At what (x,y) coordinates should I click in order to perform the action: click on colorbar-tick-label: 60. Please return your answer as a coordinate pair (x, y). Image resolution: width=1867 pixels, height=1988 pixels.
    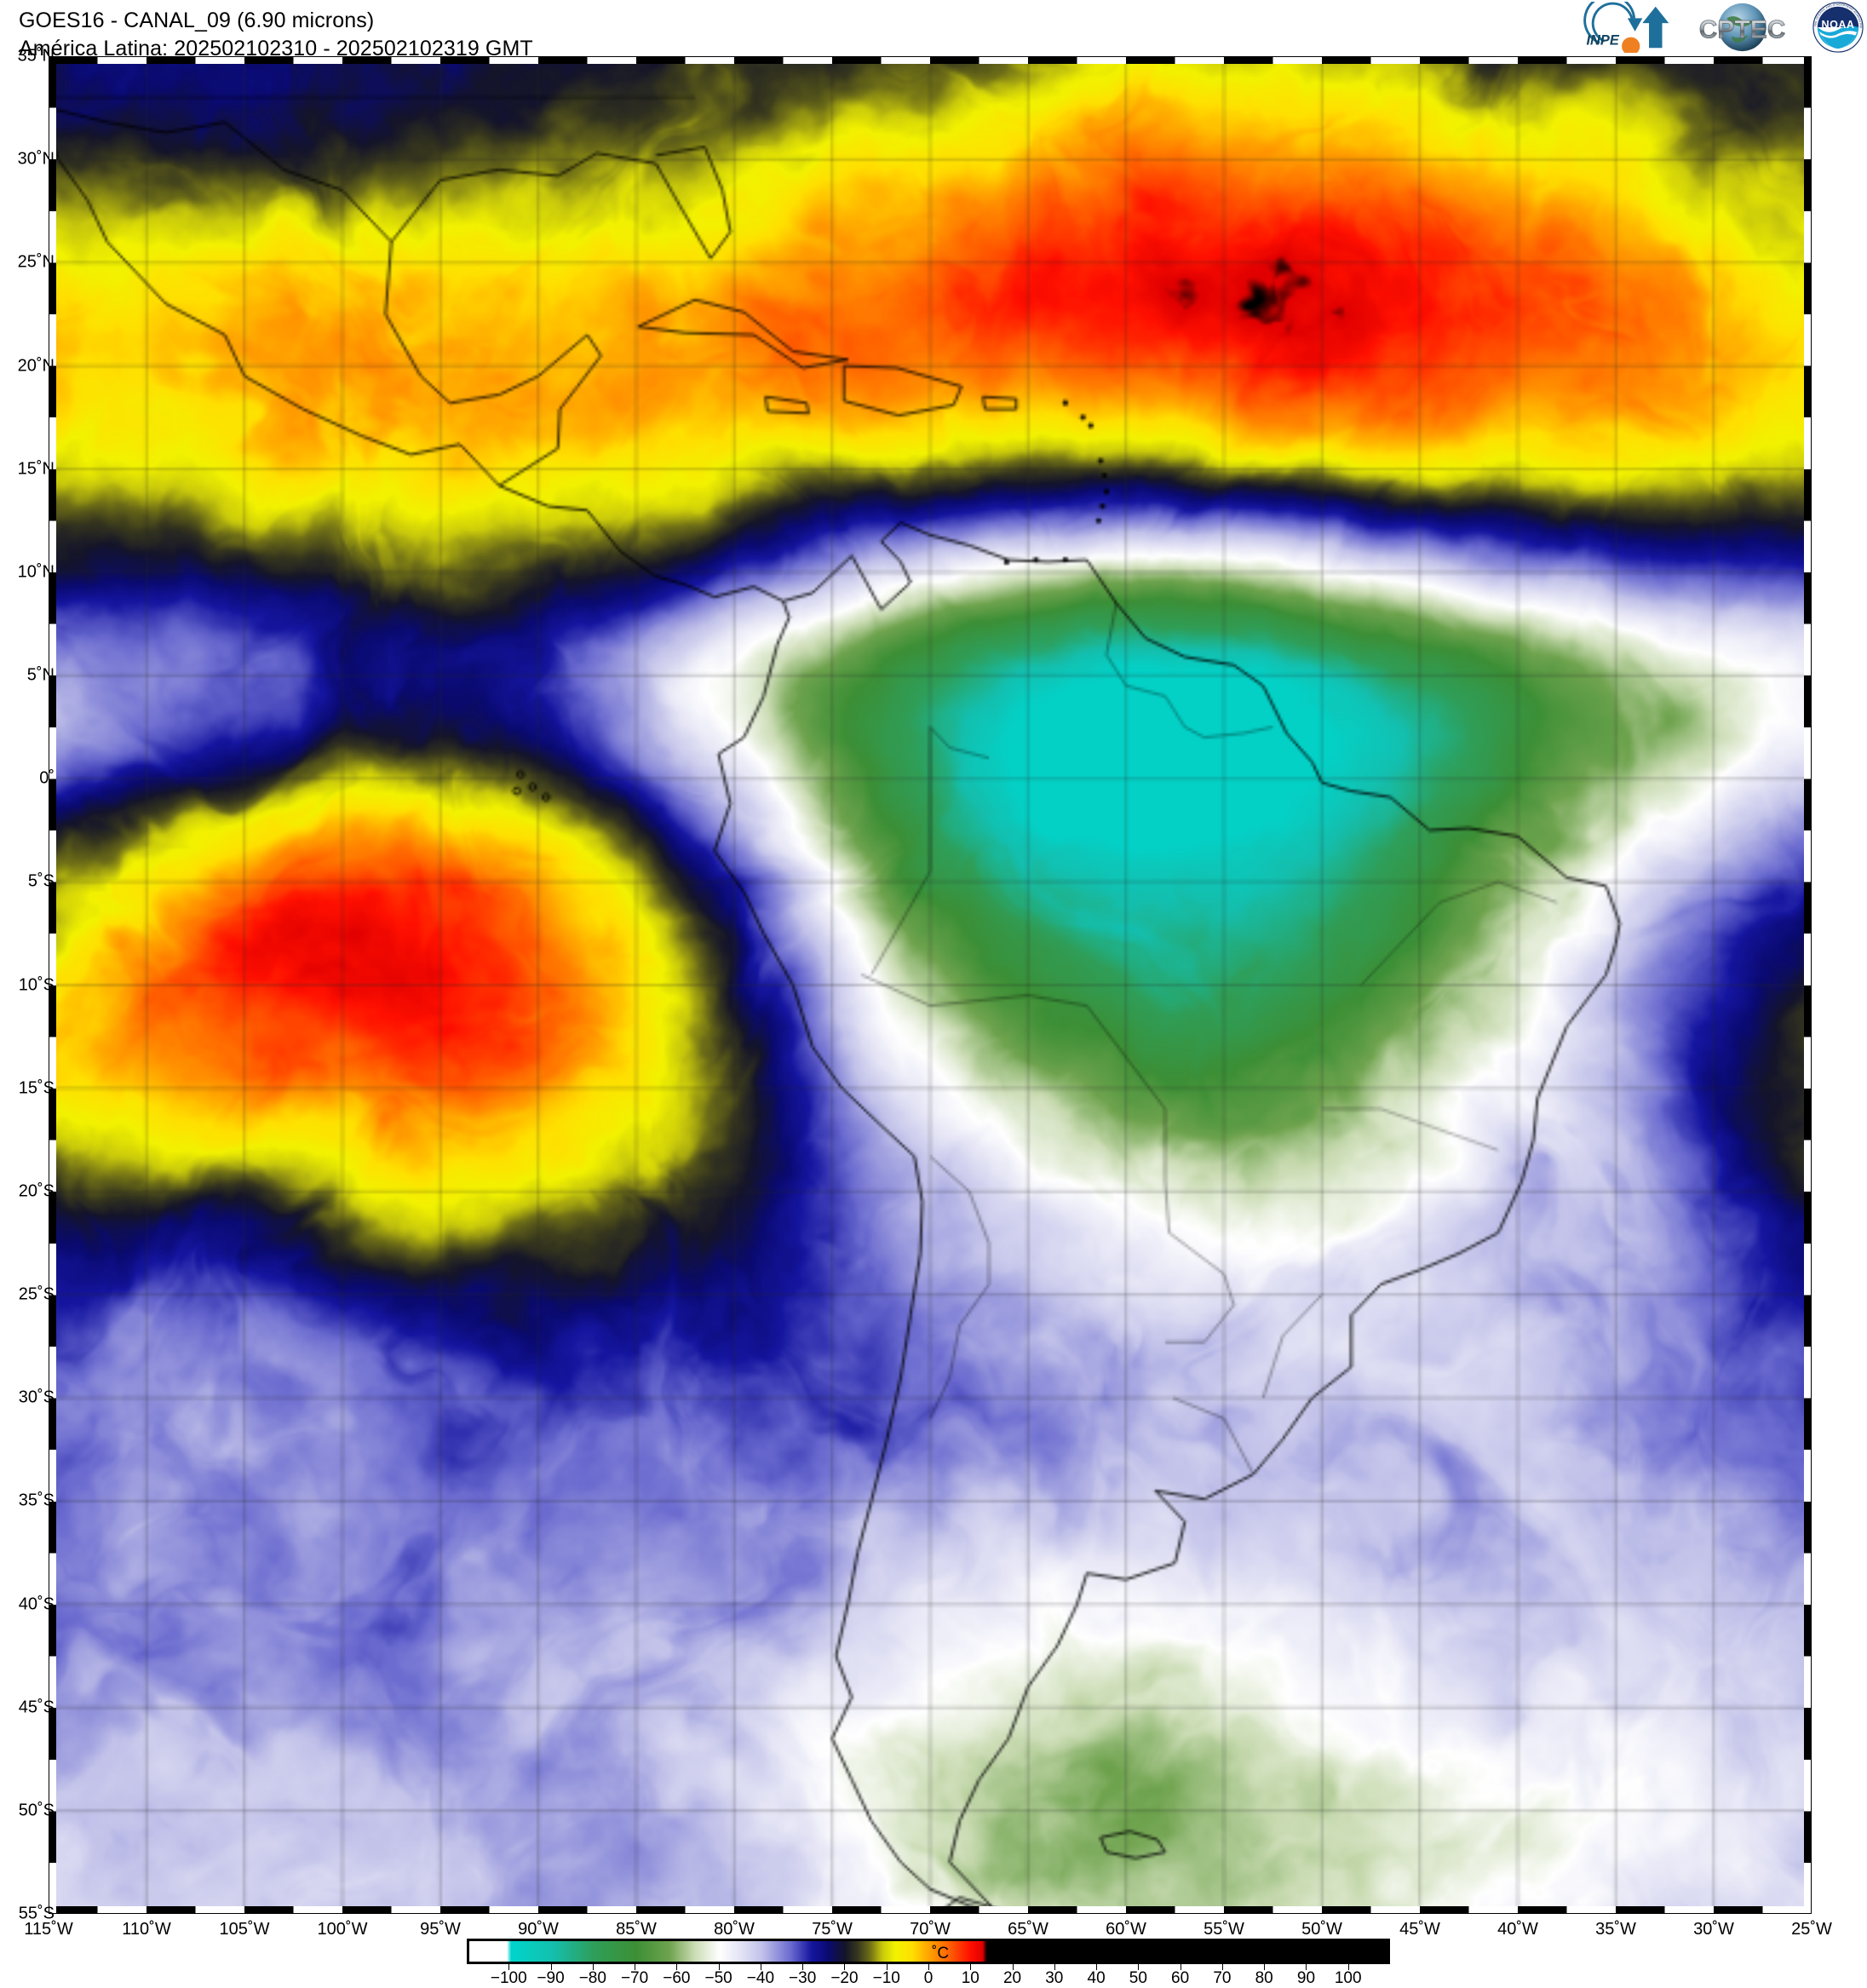
    Looking at the image, I should click on (1180, 1978).